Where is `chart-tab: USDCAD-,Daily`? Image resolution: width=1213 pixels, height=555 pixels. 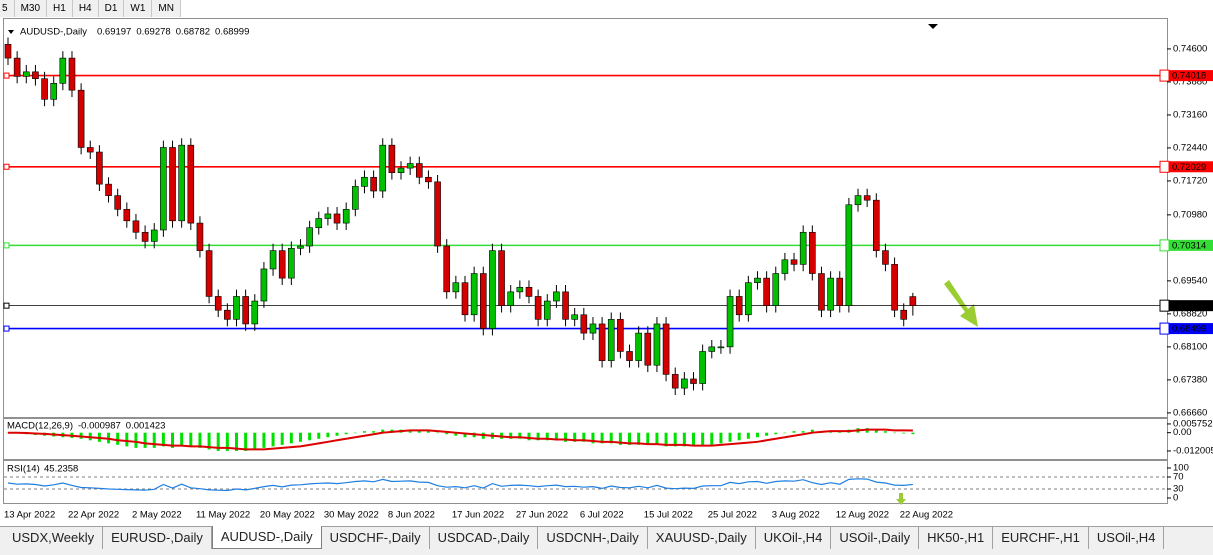
chart-tab: USDCAD-,Daily is located at coordinates (484, 538).